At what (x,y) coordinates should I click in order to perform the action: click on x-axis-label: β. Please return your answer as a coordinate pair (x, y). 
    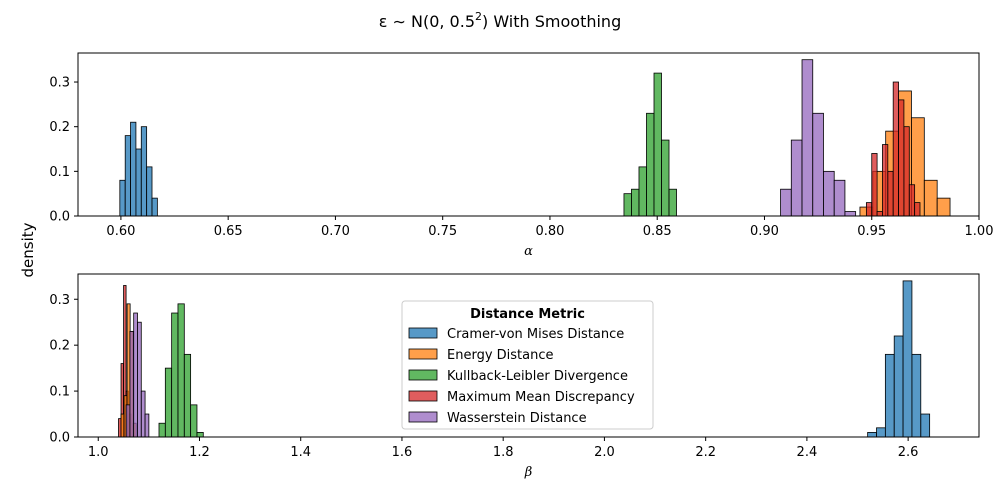
    Looking at the image, I should click on (528, 472).